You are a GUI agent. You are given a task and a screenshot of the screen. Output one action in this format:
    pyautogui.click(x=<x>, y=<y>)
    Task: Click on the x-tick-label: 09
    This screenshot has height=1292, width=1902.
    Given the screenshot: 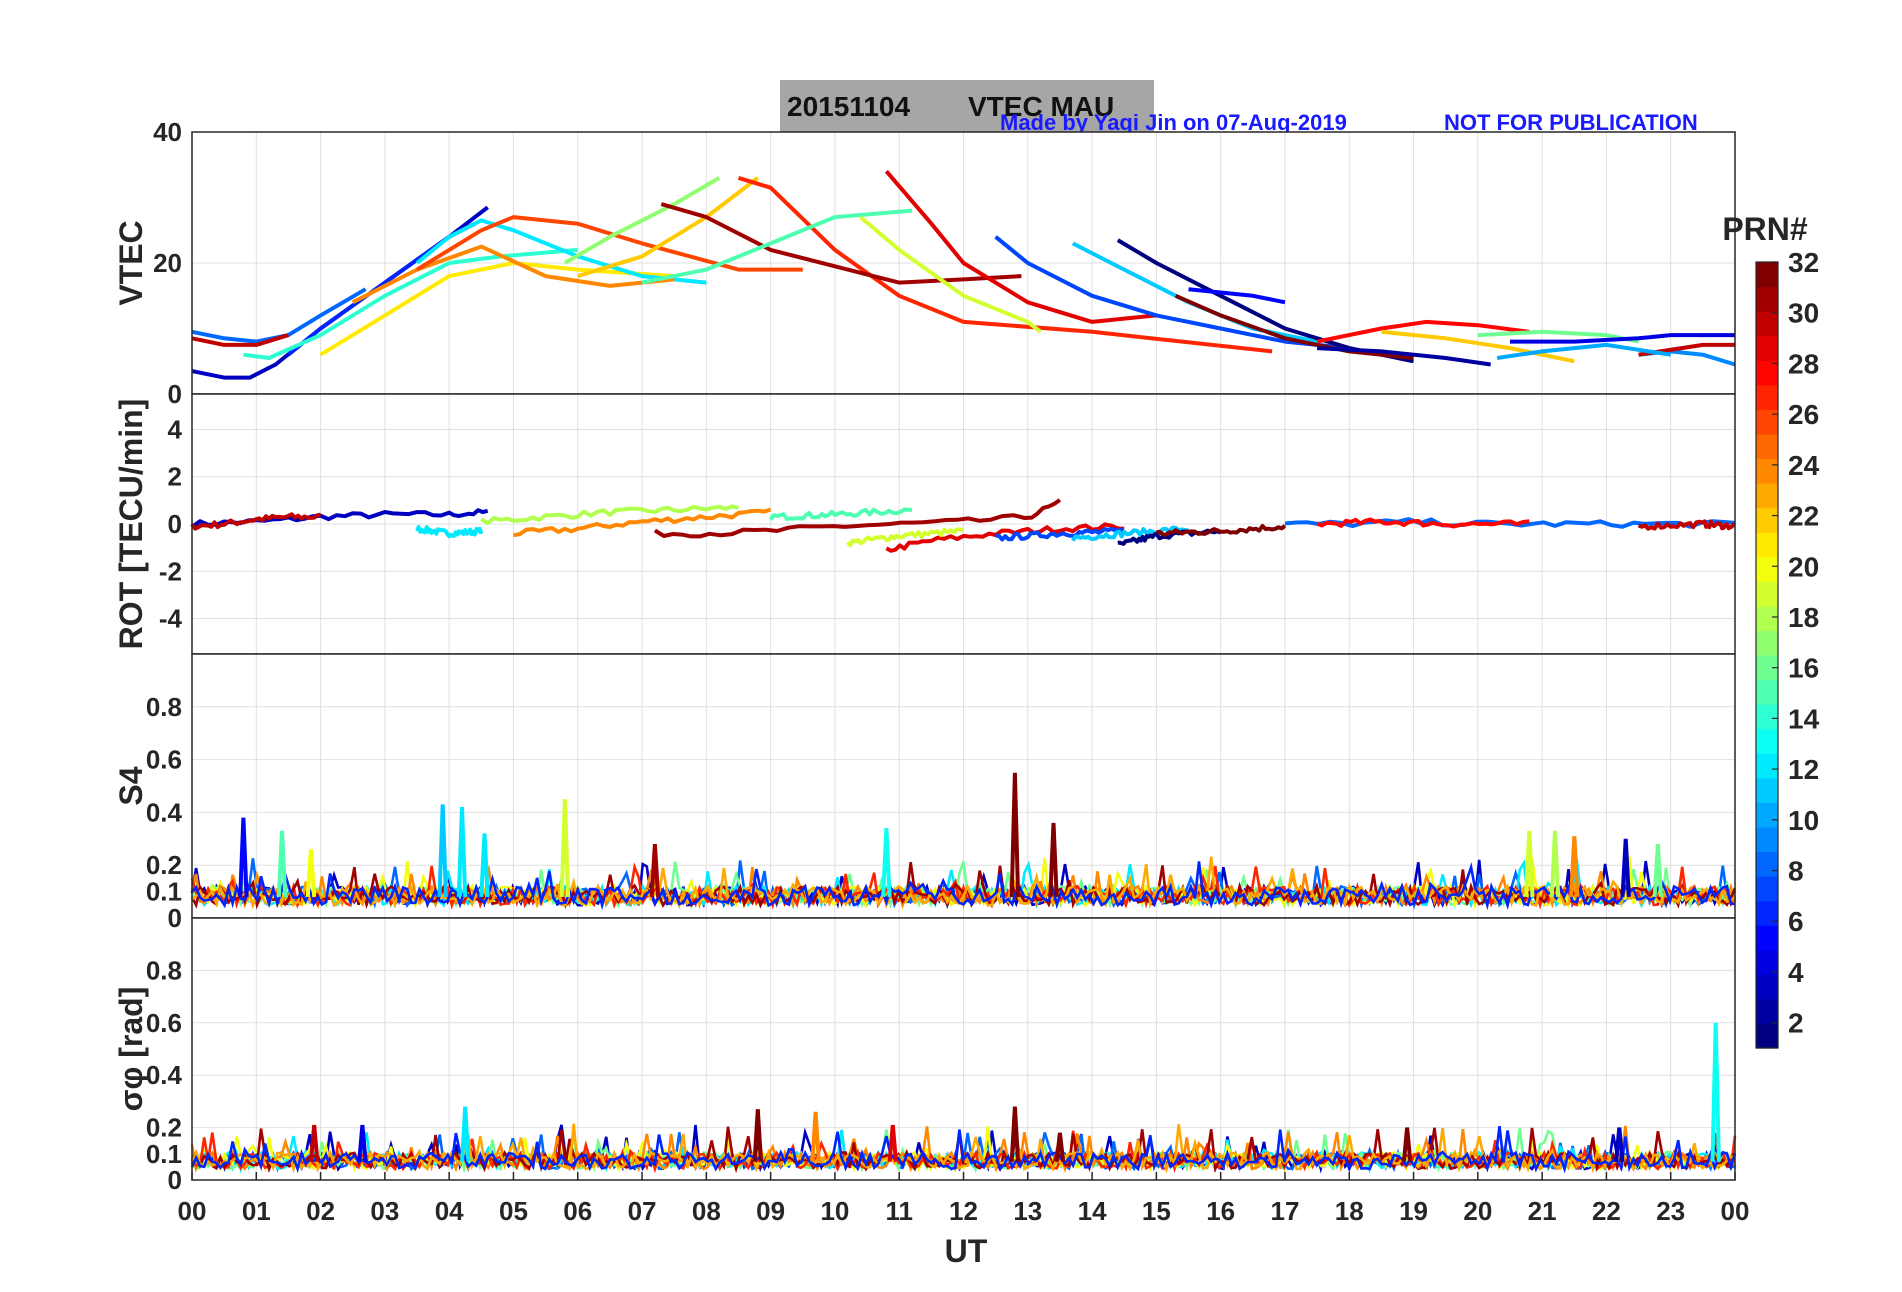 What is the action you would take?
    pyautogui.click(x=770, y=1211)
    